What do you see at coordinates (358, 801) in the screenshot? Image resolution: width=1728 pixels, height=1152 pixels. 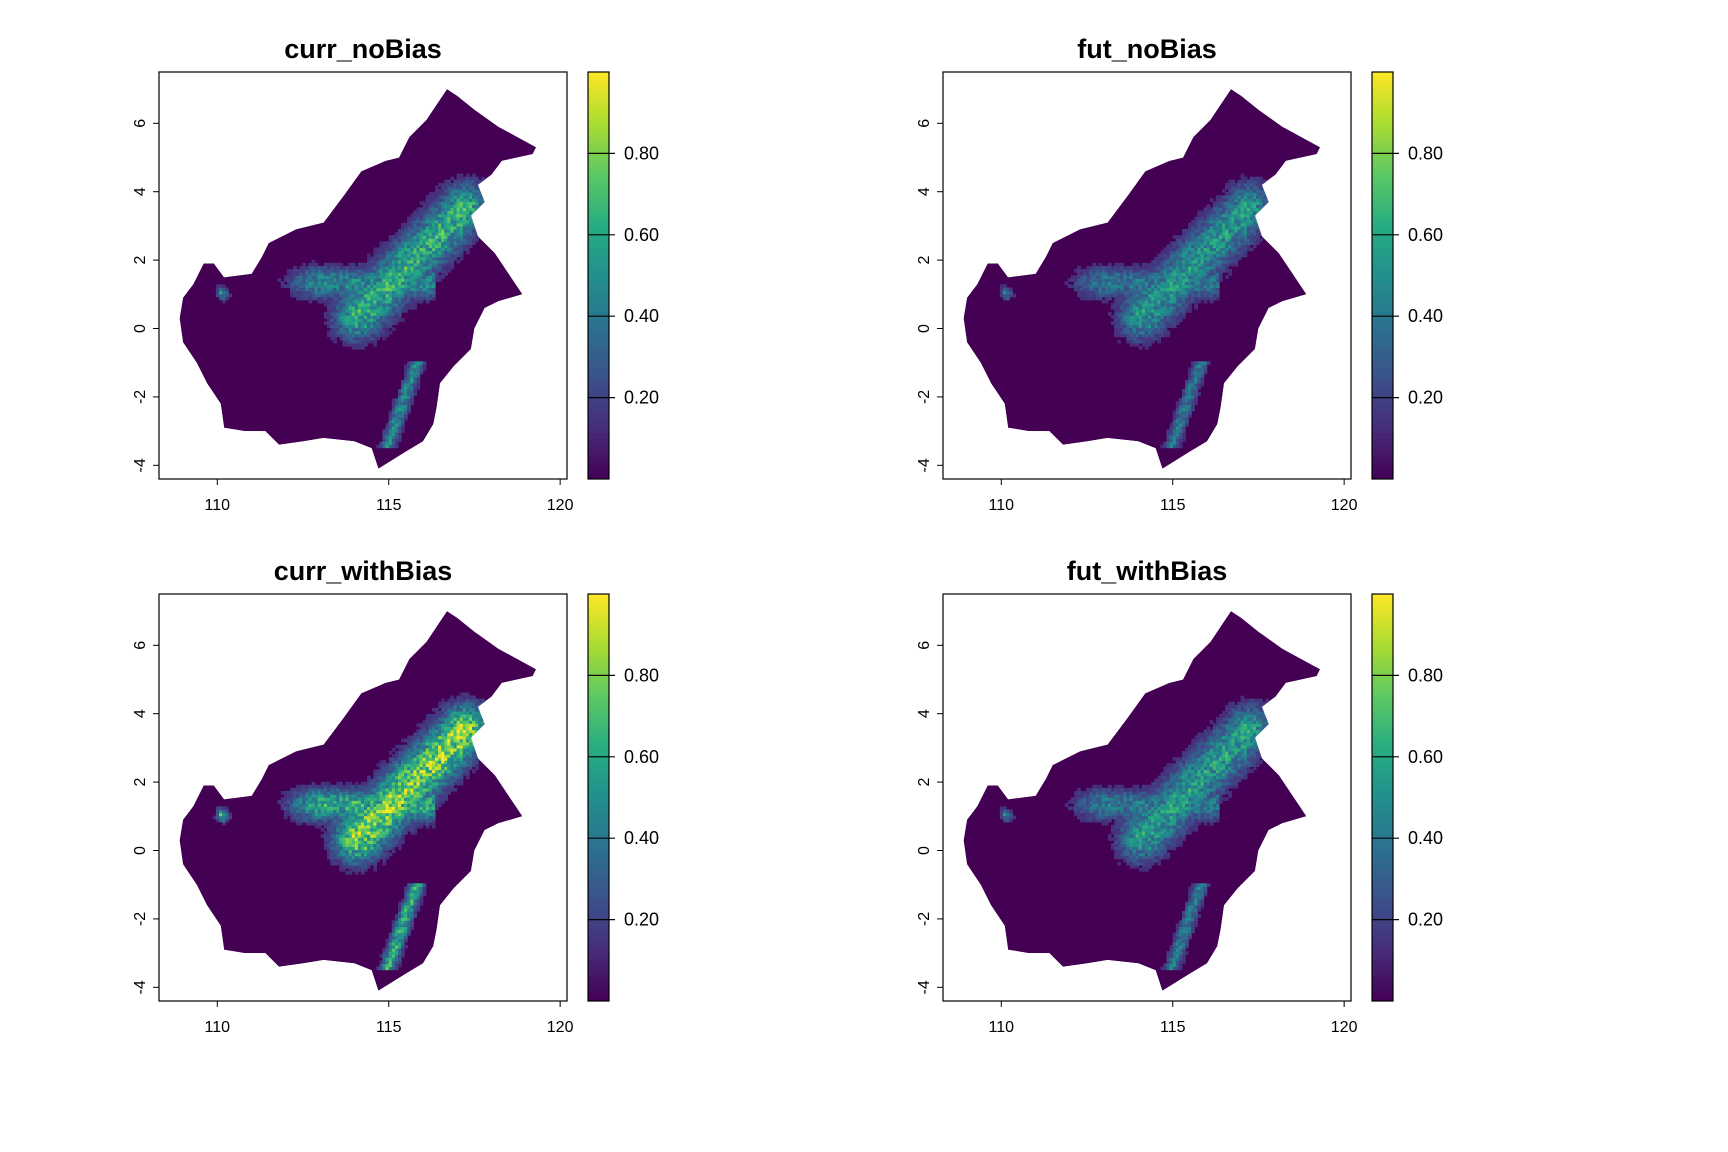 I see `suitability-raster` at bounding box center [358, 801].